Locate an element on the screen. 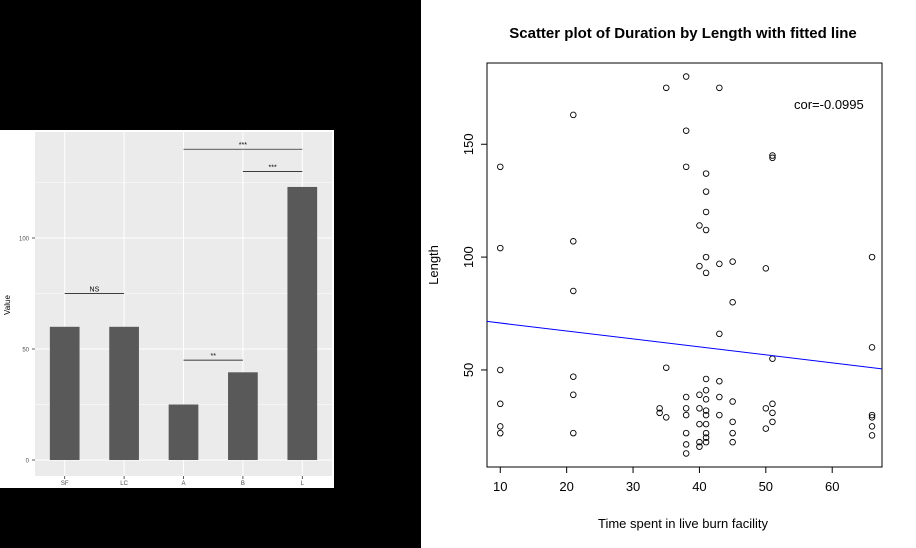 Image resolution: width=916 pixels, height=548 pixels. scatter-chart-x-axis-label: Time spent in live burn facility is located at coordinates (683, 523).